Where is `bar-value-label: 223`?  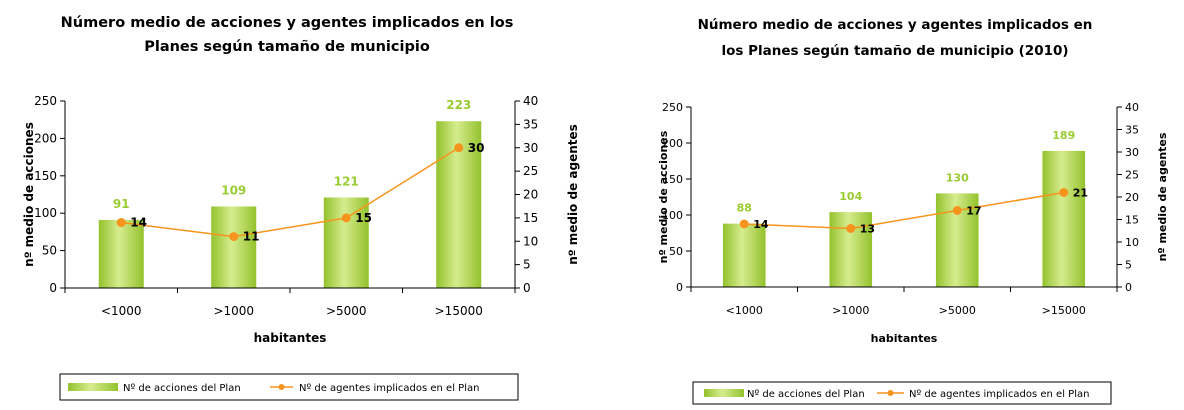 bar-value-label: 223 is located at coordinates (458, 105).